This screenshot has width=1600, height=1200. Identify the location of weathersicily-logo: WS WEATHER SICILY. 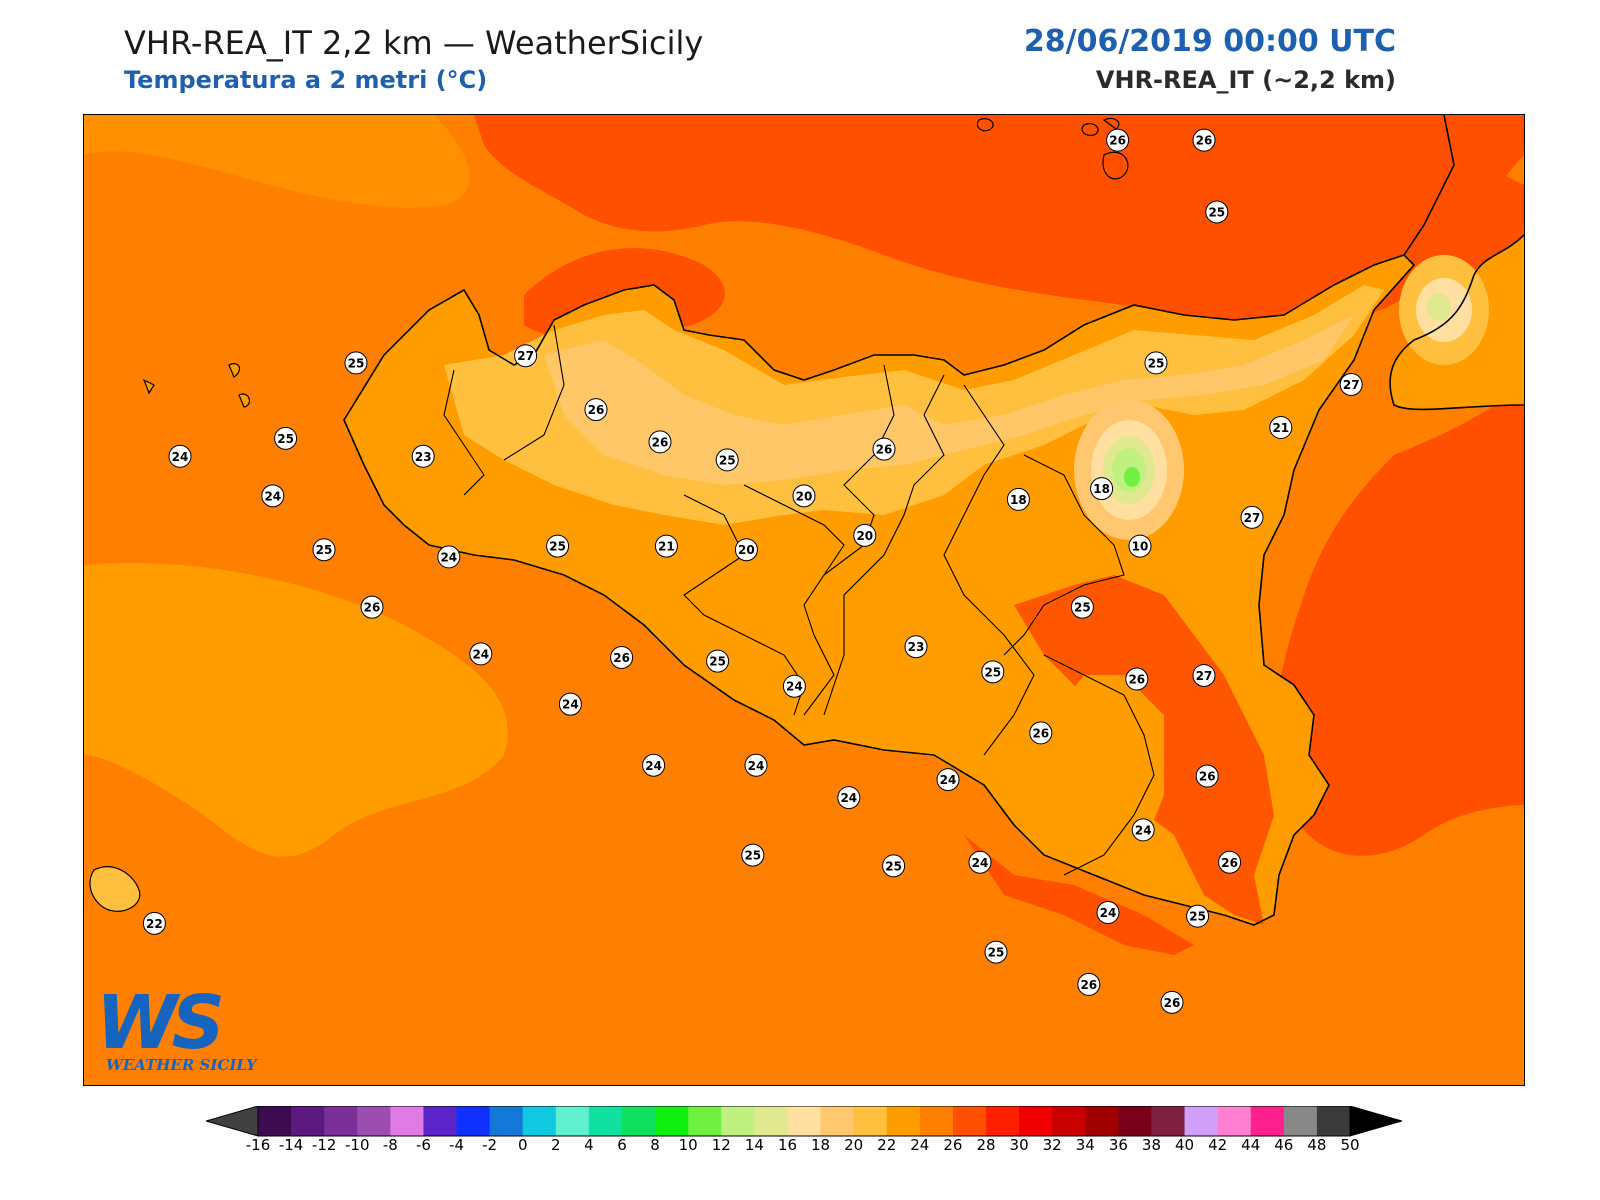
(176, 1030).